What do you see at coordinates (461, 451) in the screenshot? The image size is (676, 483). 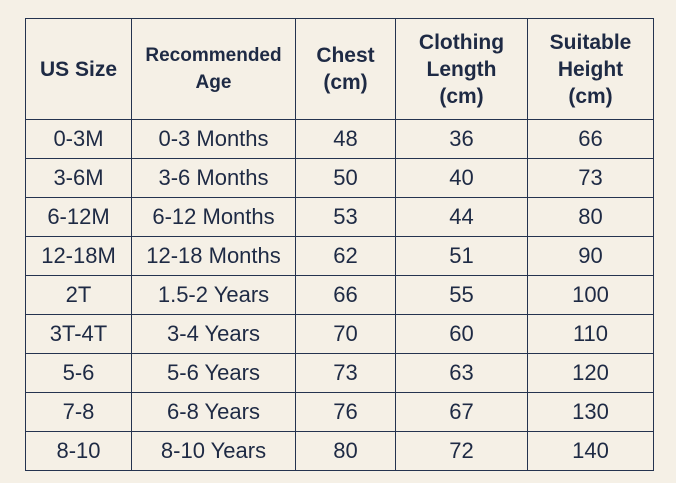 I see `cell-length: 72` at bounding box center [461, 451].